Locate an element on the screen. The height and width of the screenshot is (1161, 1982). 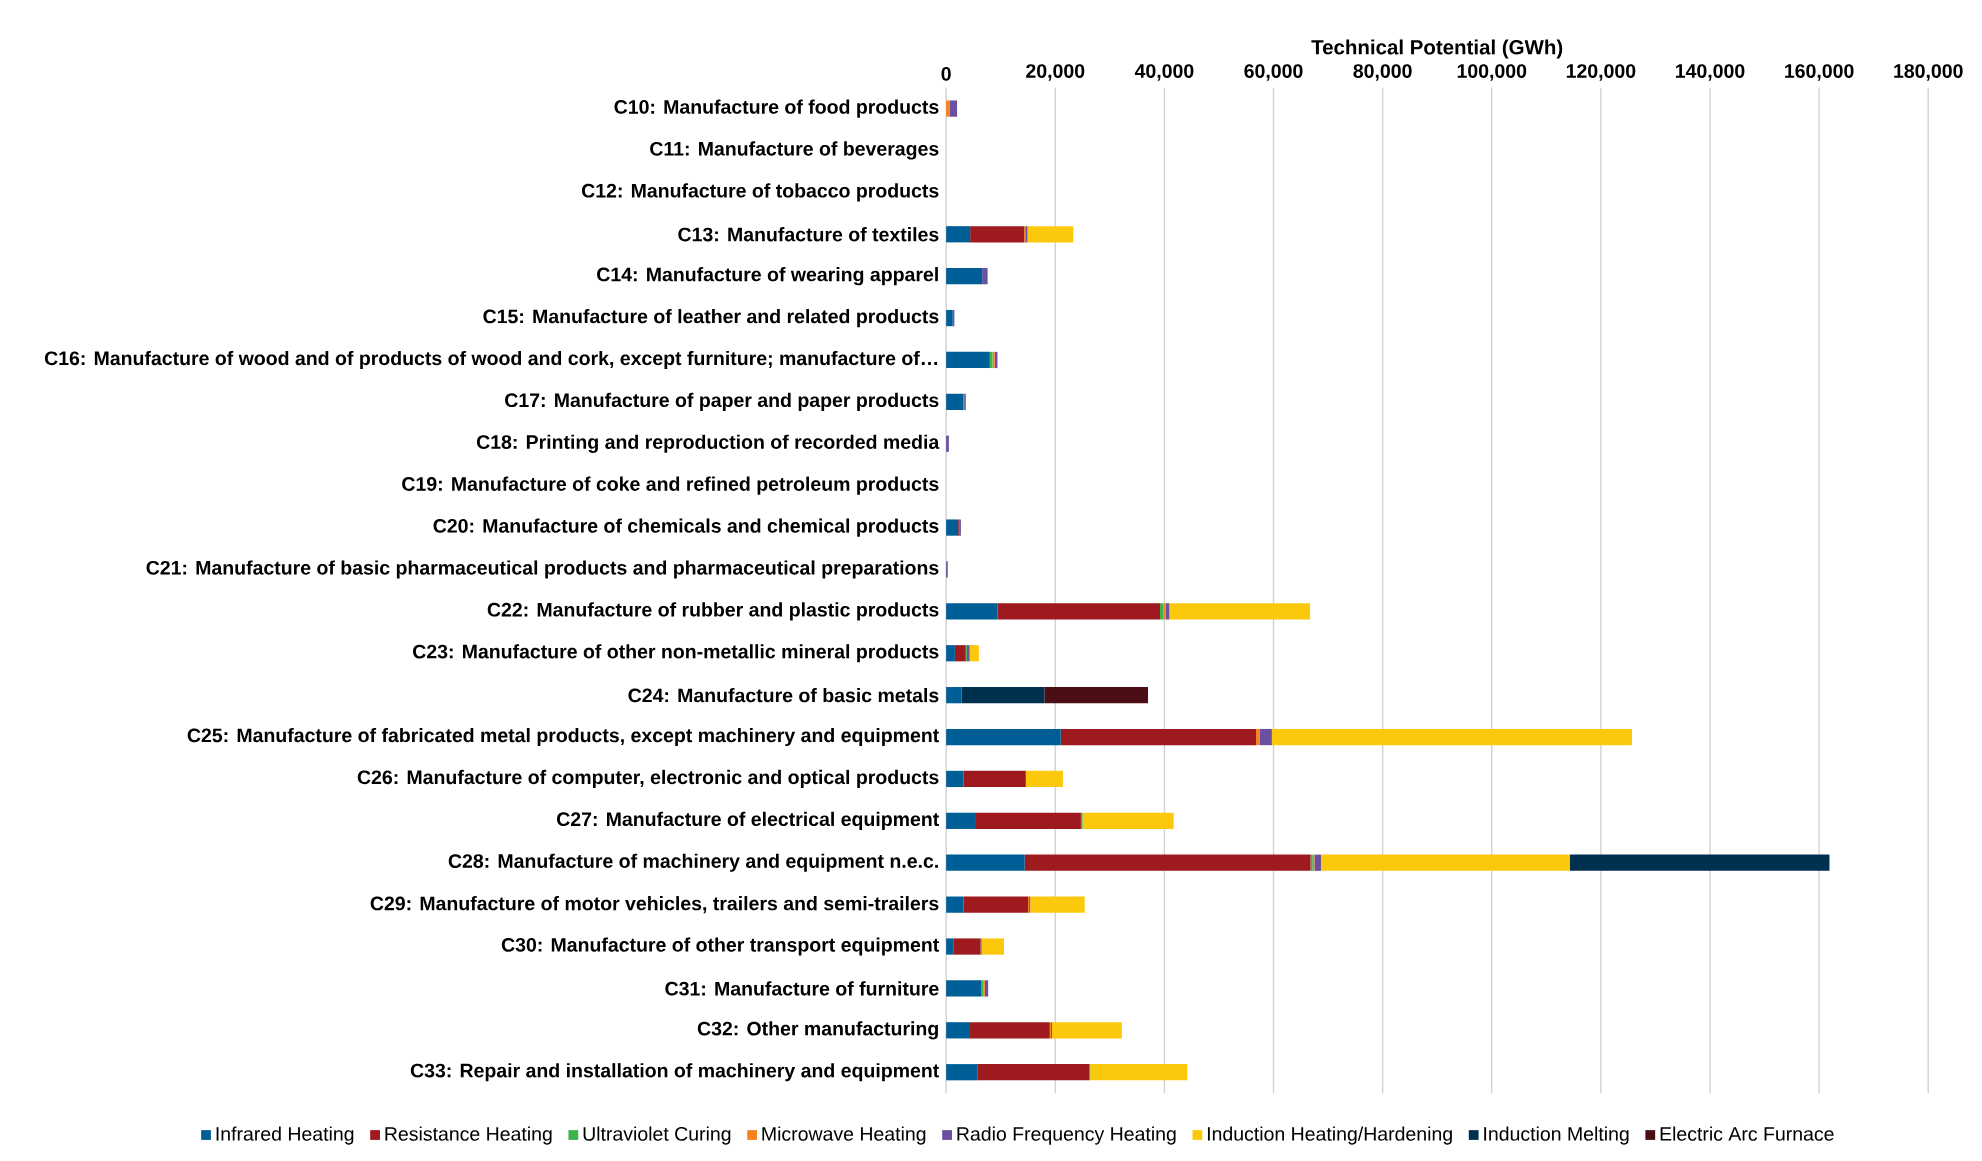
x-axis-title: Technical Potential (GWh) is located at coordinates (1437, 49).